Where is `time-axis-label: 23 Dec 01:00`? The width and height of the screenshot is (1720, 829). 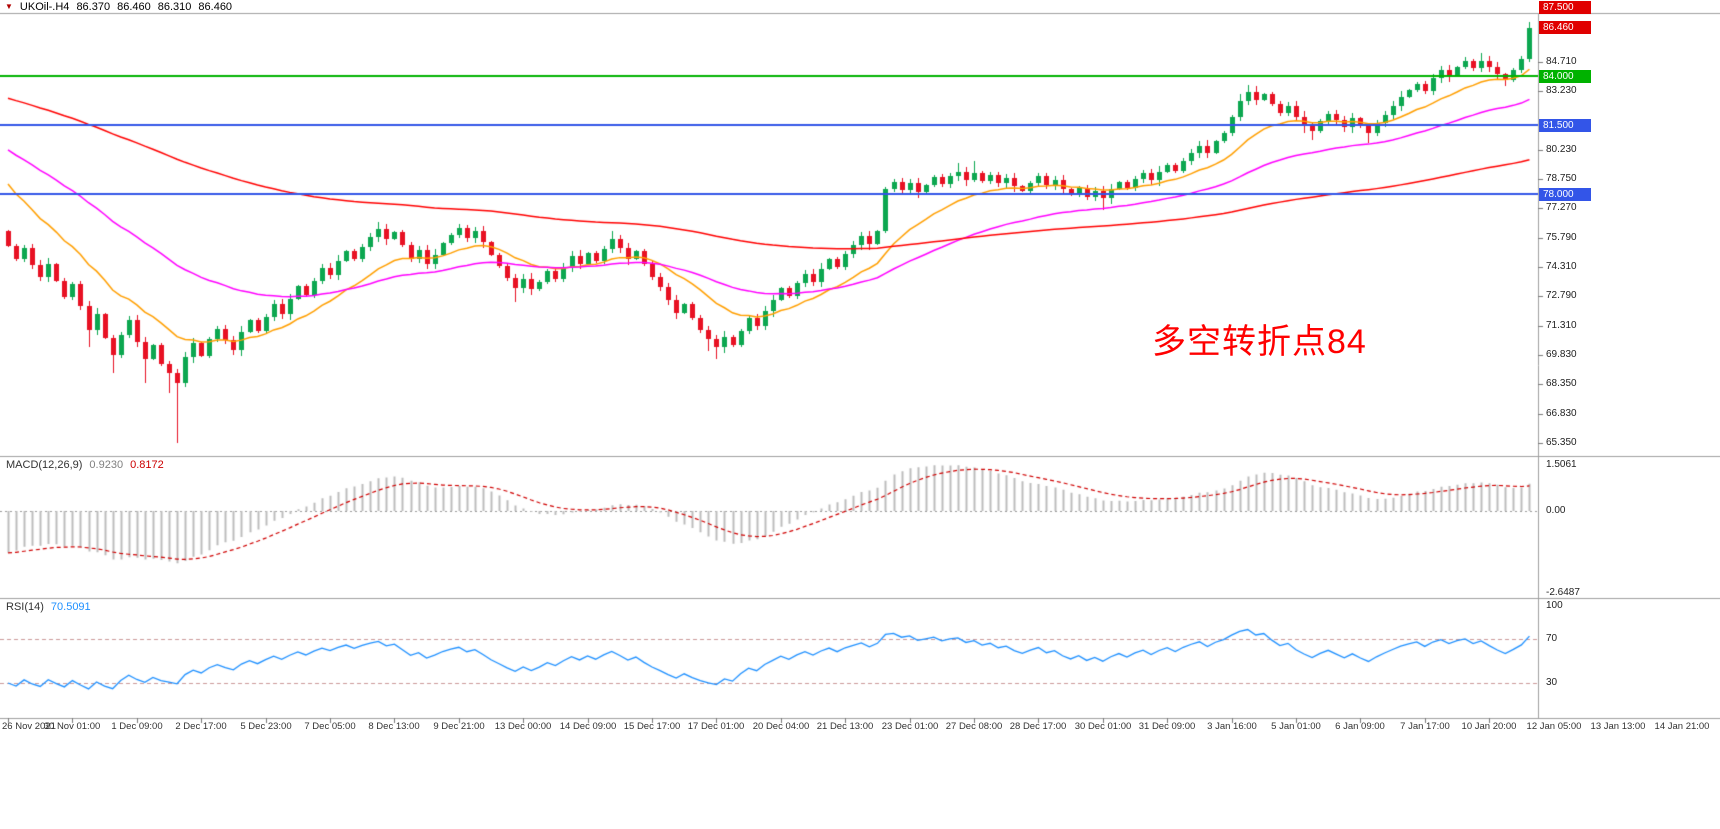
time-axis-label: 23 Dec 01:00 is located at coordinates (910, 726).